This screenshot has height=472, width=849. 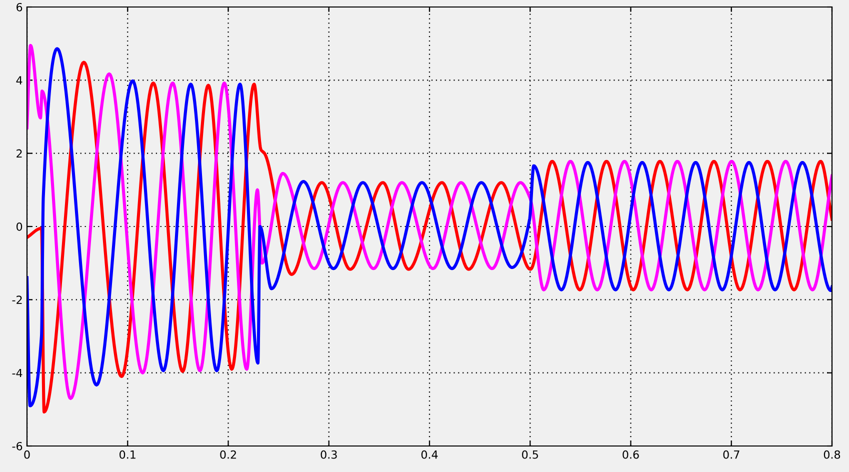 I want to click on x-tick-label: 0.5, so click(x=530, y=454).